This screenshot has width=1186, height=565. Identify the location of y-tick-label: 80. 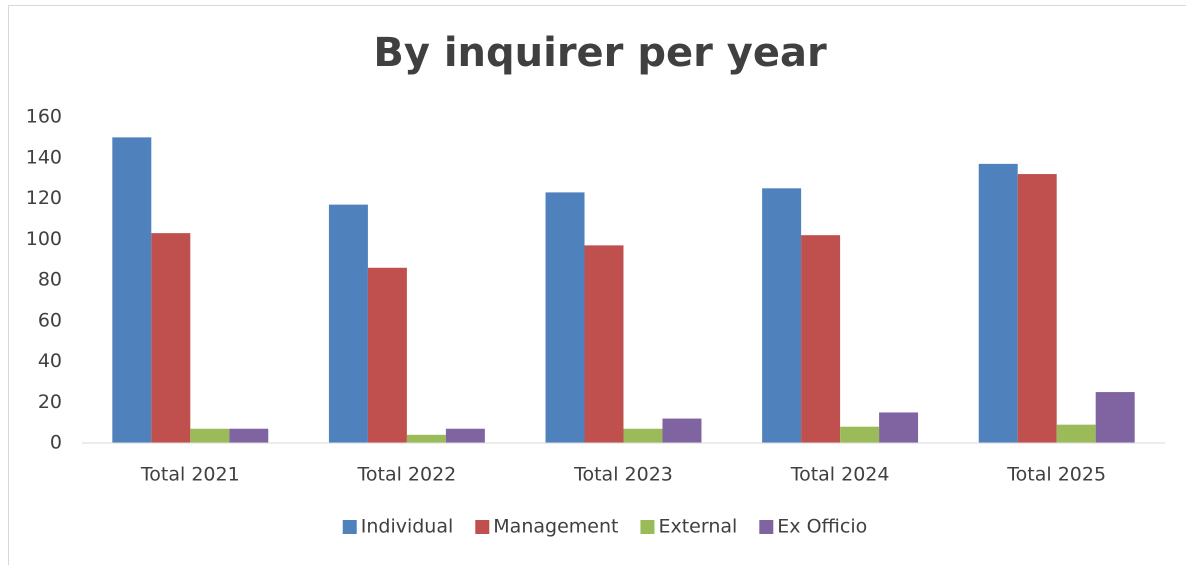
(50, 280).